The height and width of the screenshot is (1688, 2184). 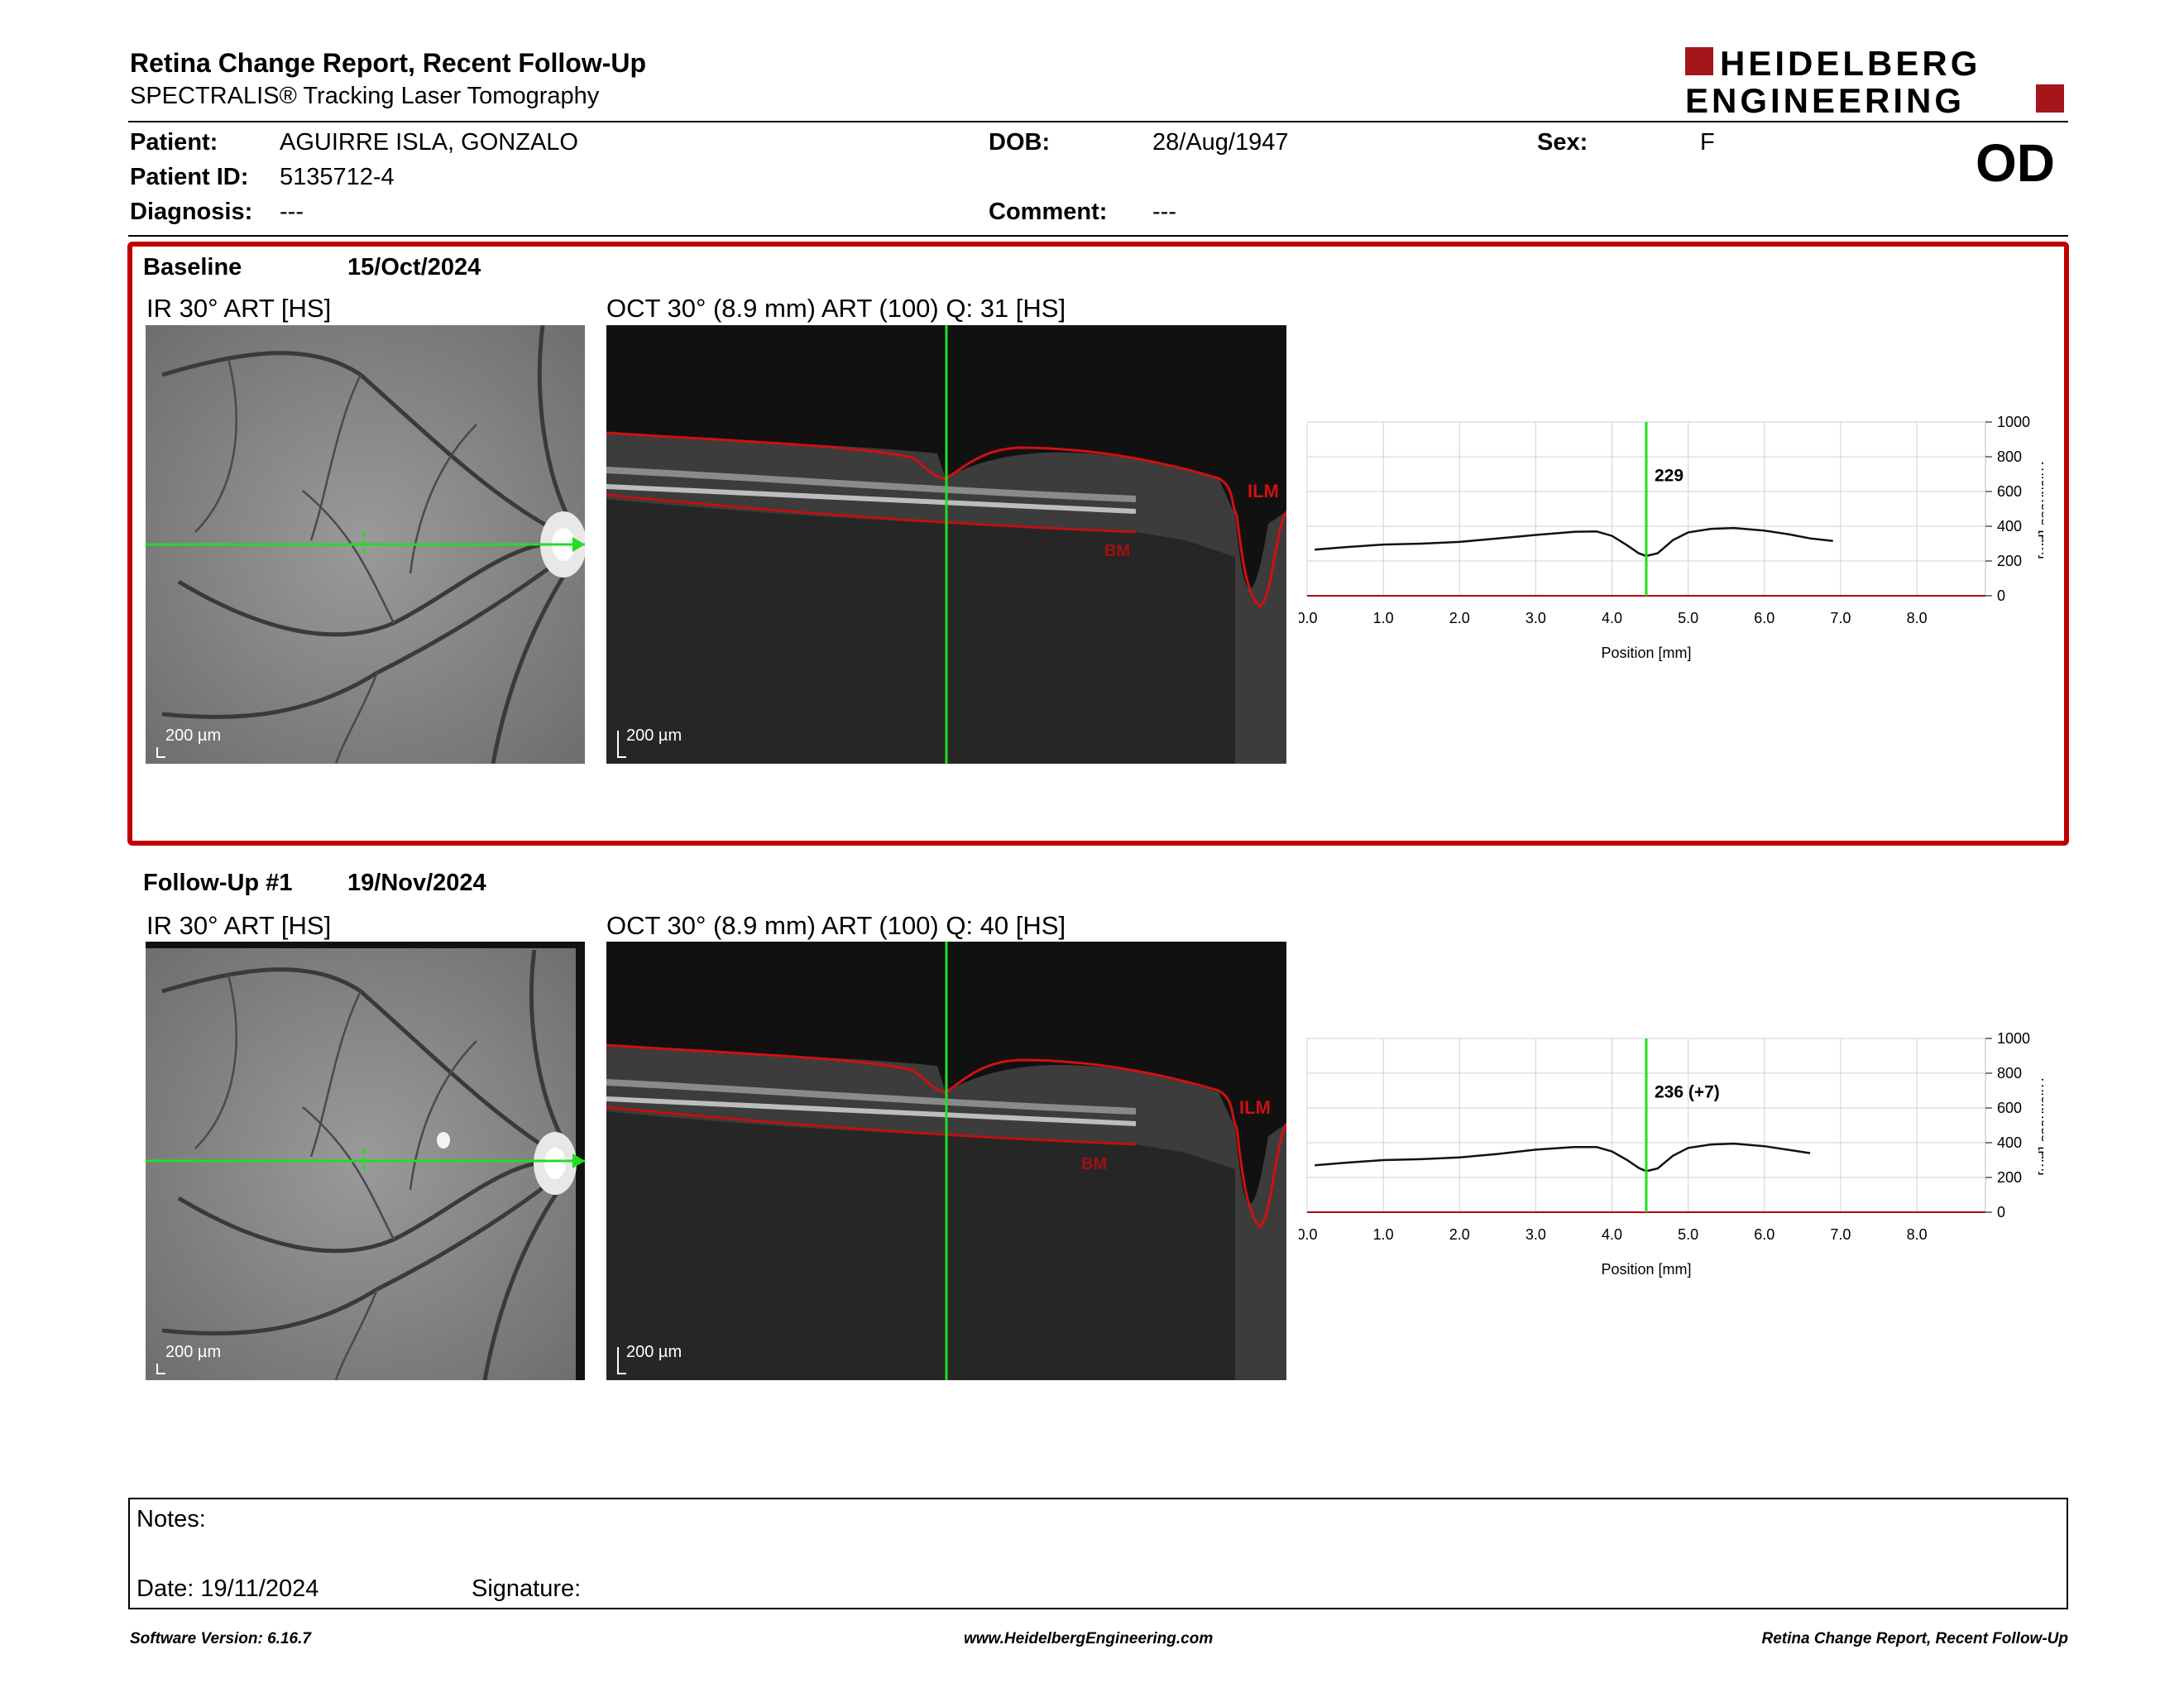 What do you see at coordinates (416, 883) in the screenshot?
I see `followup-date: 19/Nov/2024` at bounding box center [416, 883].